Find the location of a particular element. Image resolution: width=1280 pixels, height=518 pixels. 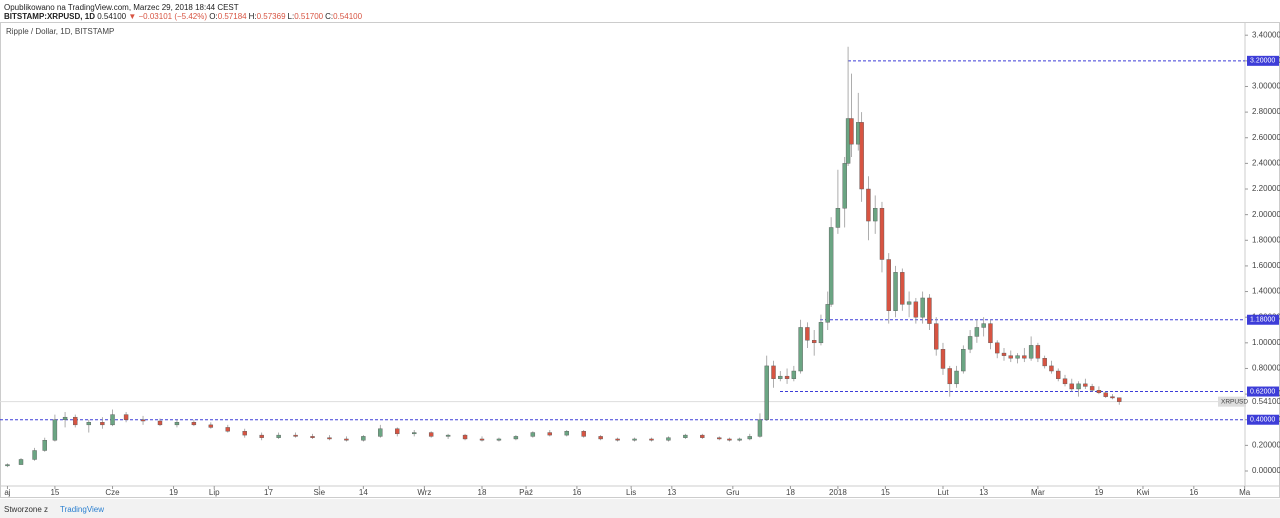

last-price-name: XRPUSD is located at coordinates (1234, 401).